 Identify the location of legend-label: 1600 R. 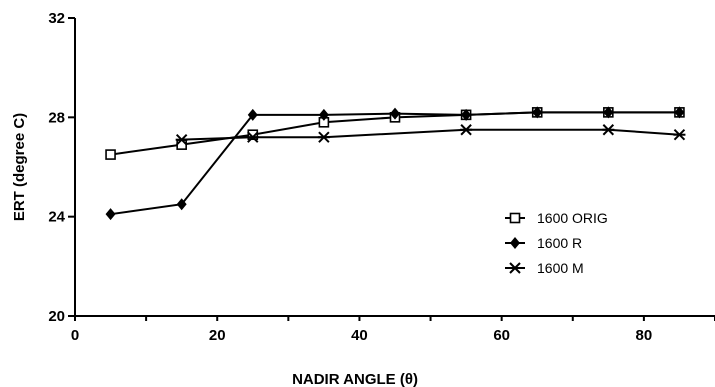
(559, 243).